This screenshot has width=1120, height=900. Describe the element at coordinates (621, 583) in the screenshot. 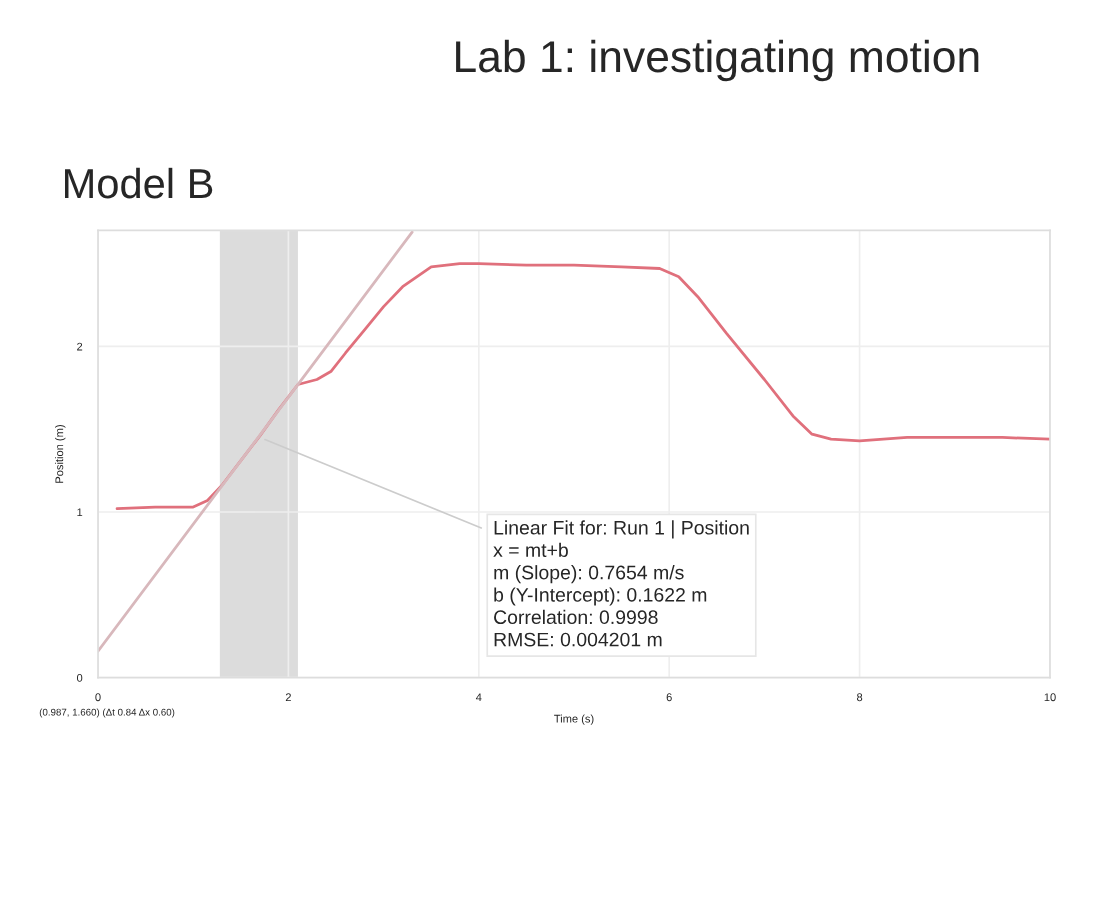

I see `annotation: Linear Fit for: Run 1 | Position x = mt+b m (Slope): 0.7654 m/s b (Y-Intercept): 0.1622 m Correlation: 0.9998 RMSE: 0.004201 m` at that location.